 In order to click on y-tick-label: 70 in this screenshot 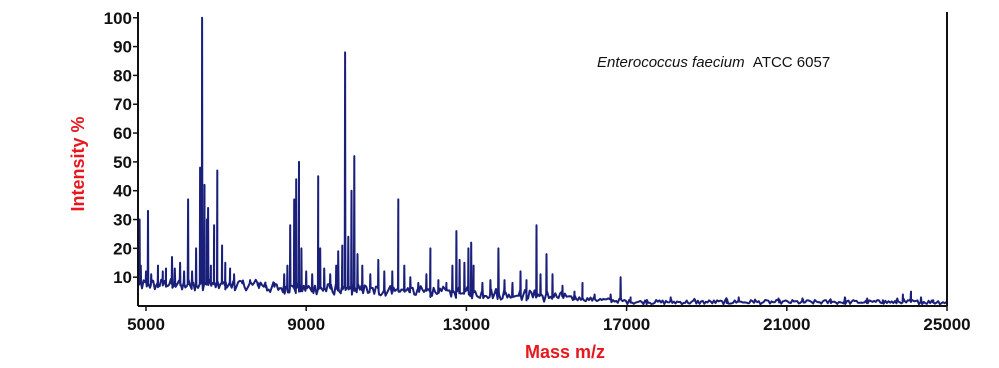, I will do `click(122, 104)`.